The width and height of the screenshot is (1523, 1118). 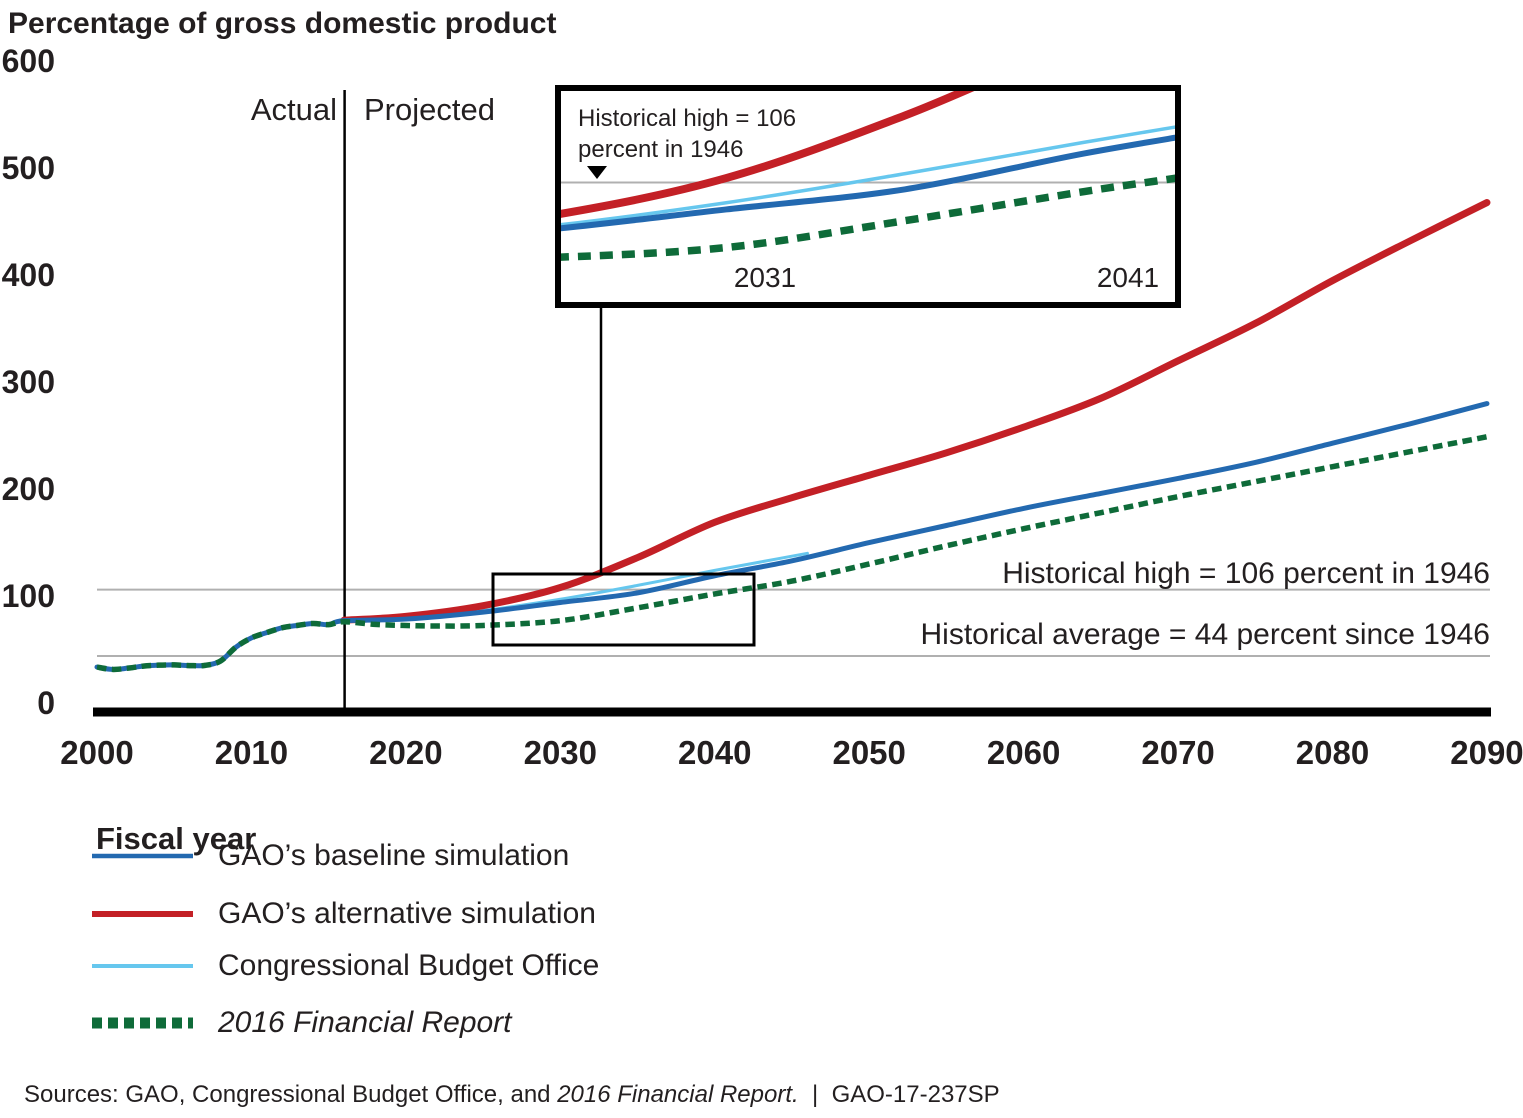 What do you see at coordinates (176, 838) in the screenshot?
I see `x-axis-title: Fiscal year` at bounding box center [176, 838].